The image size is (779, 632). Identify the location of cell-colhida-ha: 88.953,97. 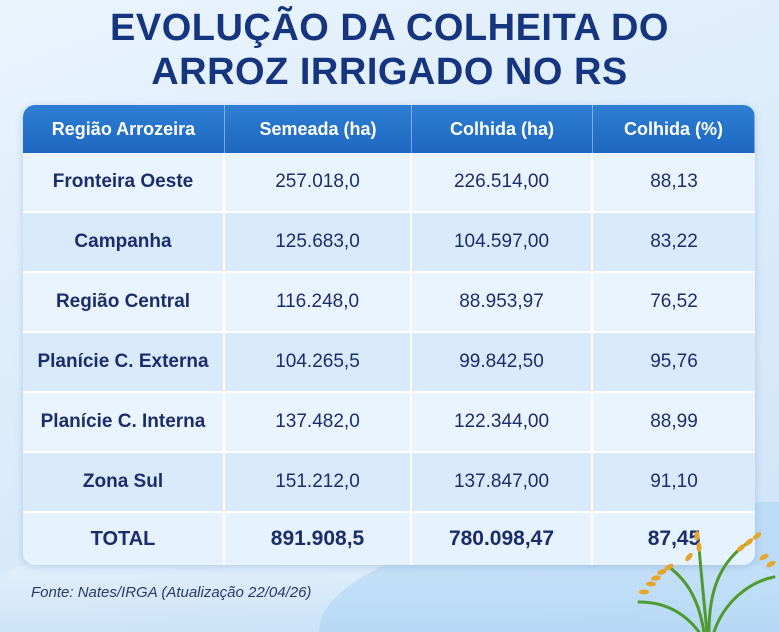
(502, 303).